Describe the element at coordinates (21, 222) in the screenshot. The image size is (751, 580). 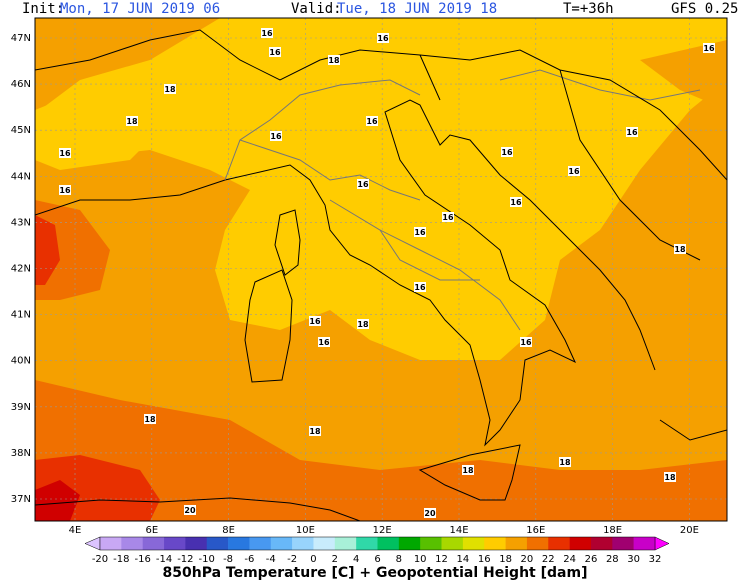
I see `lat-label: 43N` at that location.